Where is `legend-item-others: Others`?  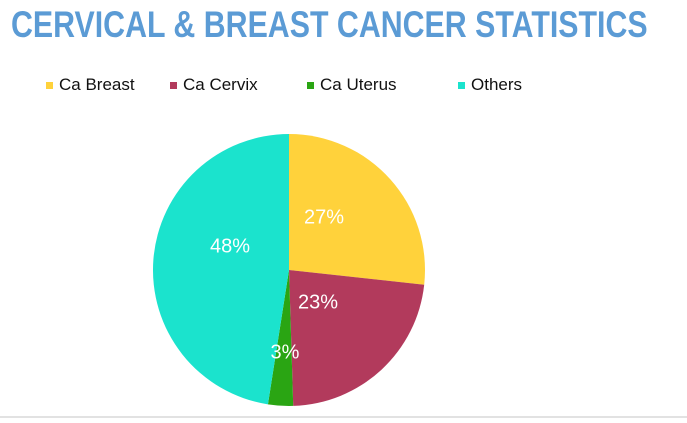 legend-item-others: Others is located at coordinates (490, 84).